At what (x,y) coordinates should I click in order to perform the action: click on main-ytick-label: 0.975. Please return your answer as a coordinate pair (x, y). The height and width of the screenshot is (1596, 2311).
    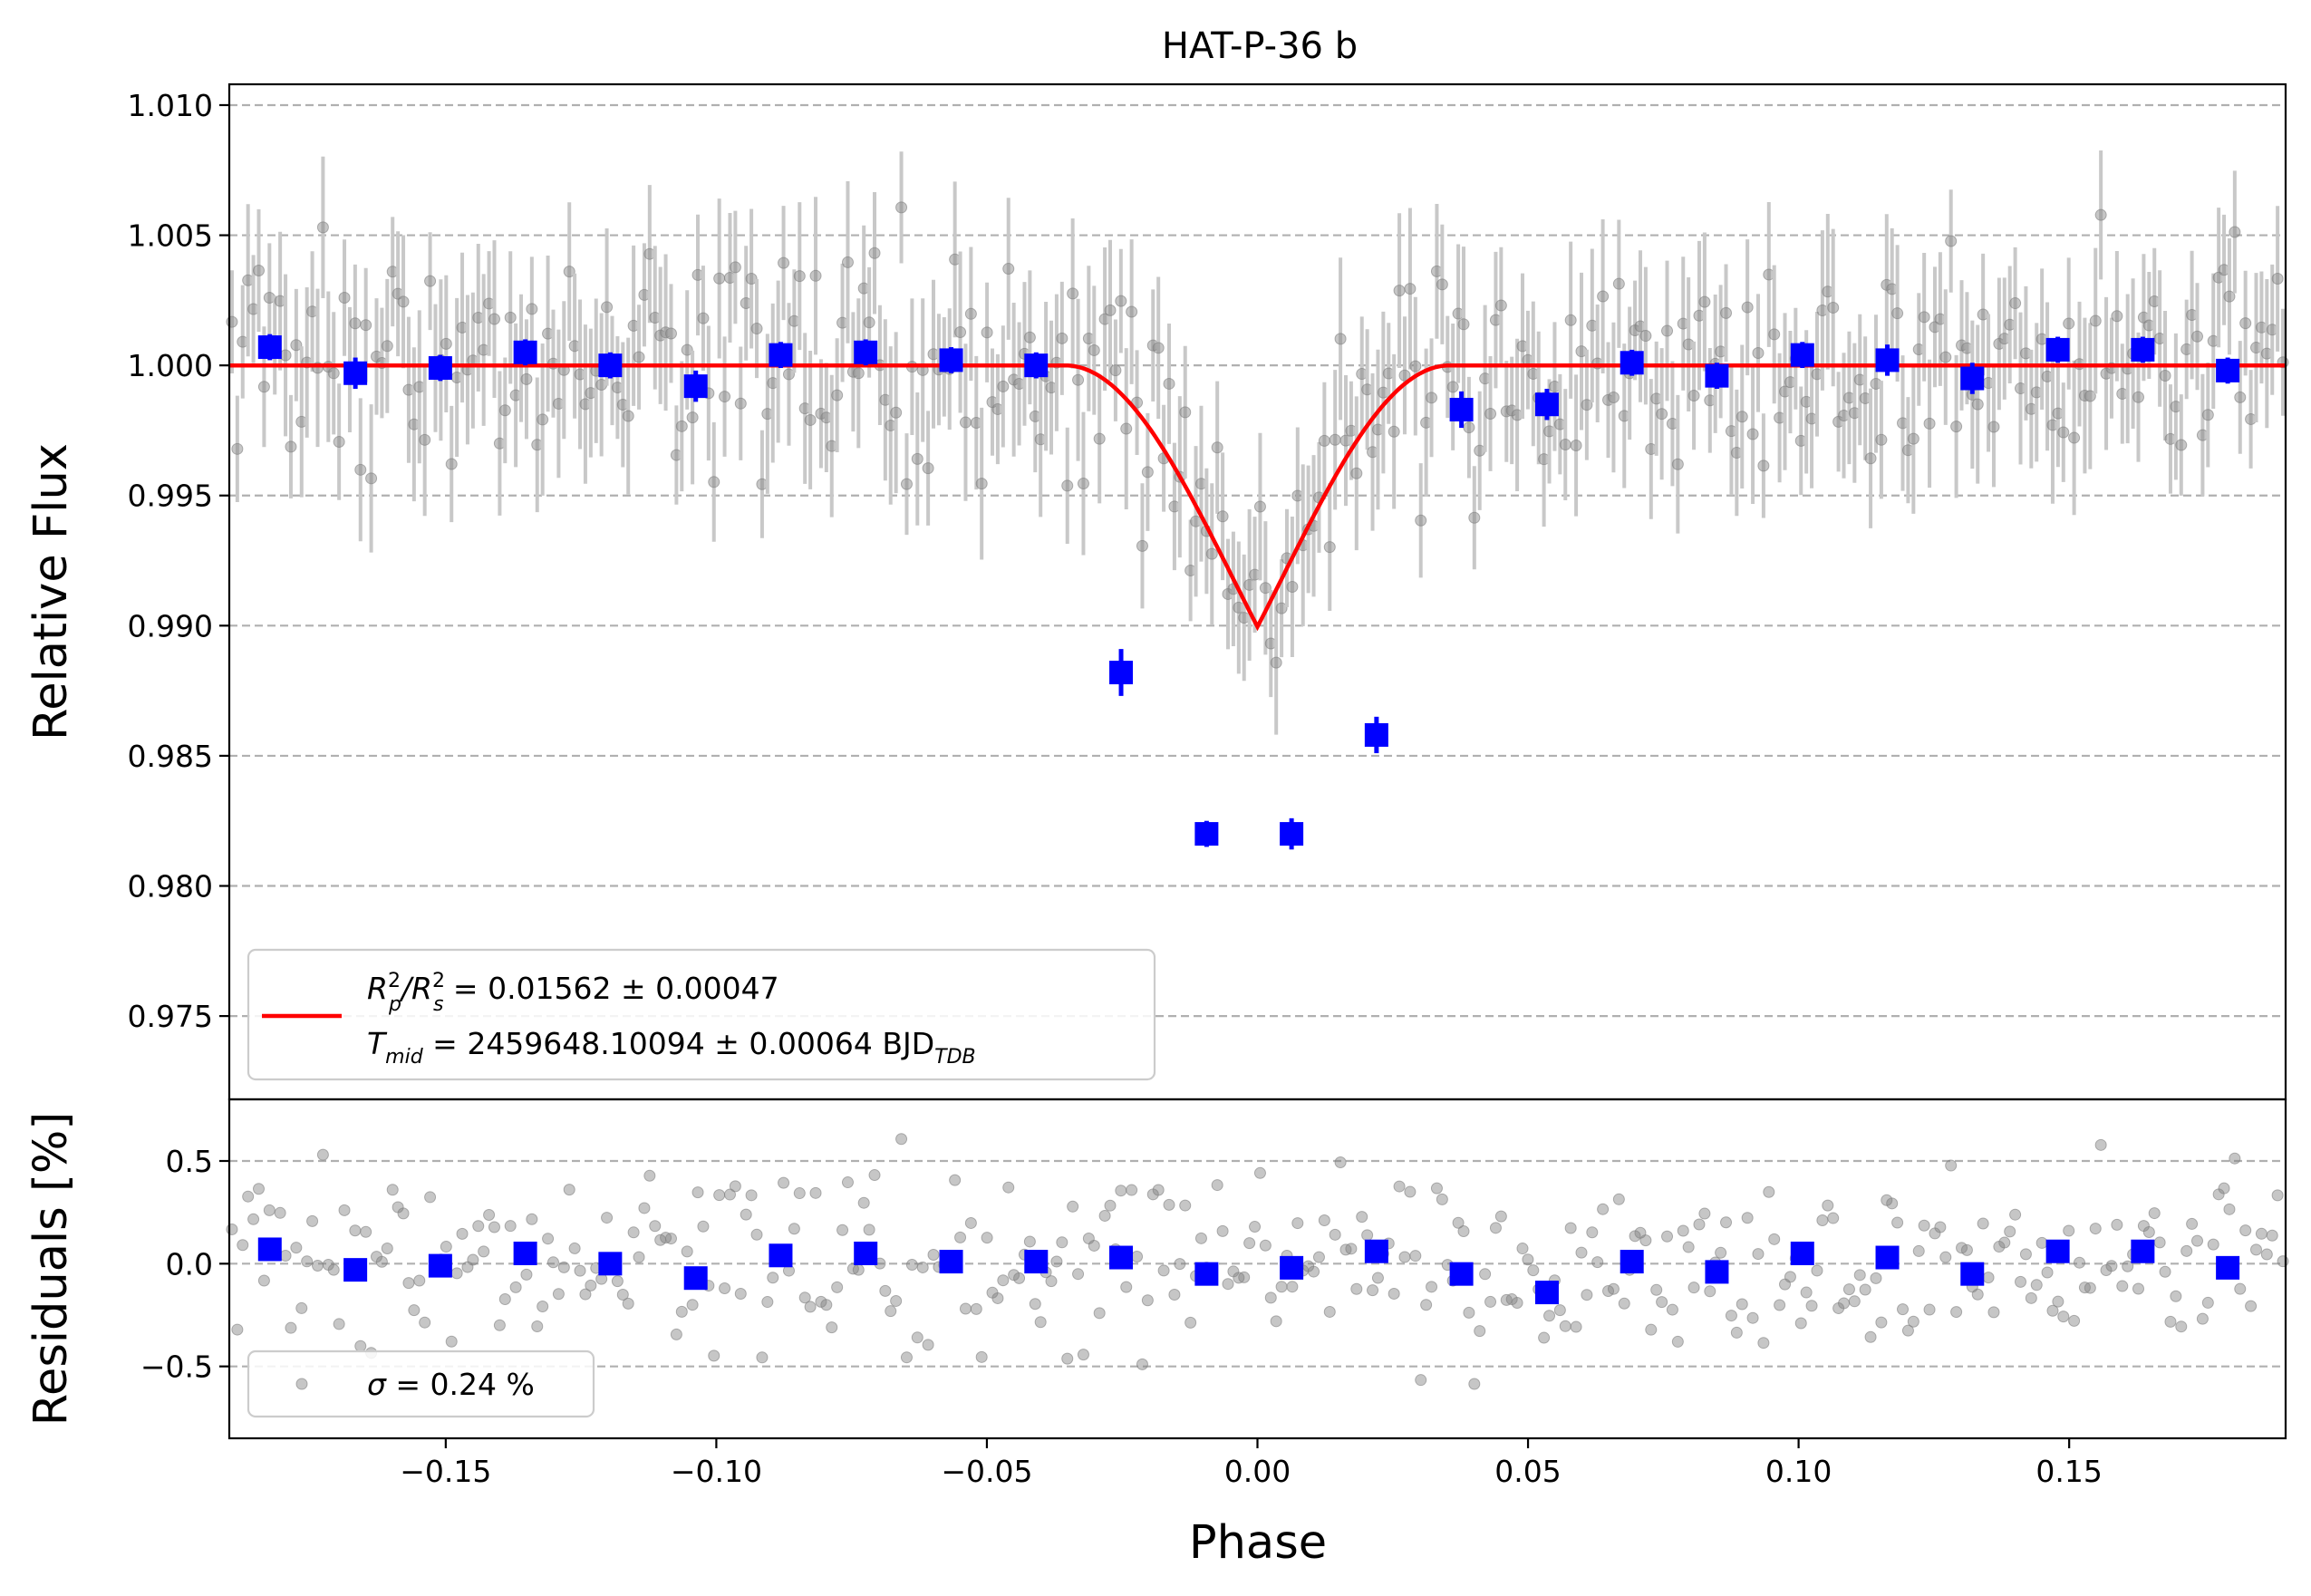
    Looking at the image, I should click on (170, 1016).